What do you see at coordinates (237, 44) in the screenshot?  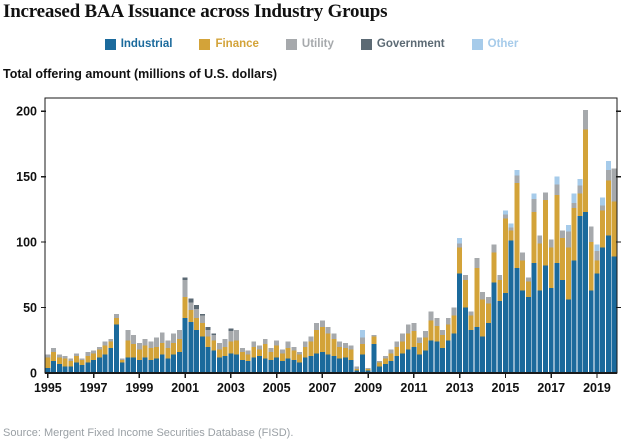 I see `legend-label: Finance` at bounding box center [237, 44].